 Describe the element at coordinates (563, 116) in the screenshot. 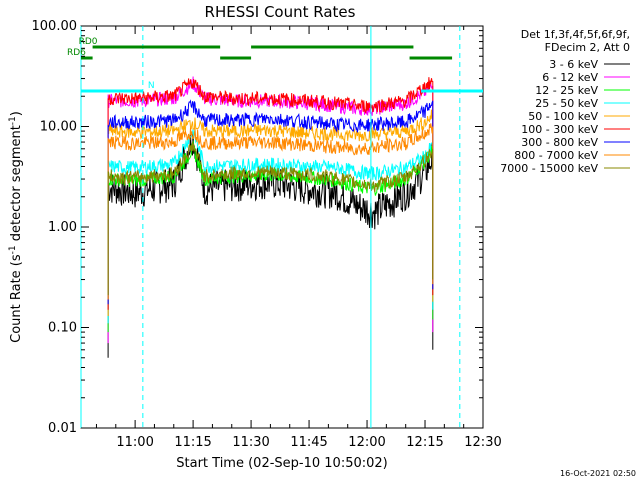

I see `legend-entry-label: 50 - 100 keV` at that location.